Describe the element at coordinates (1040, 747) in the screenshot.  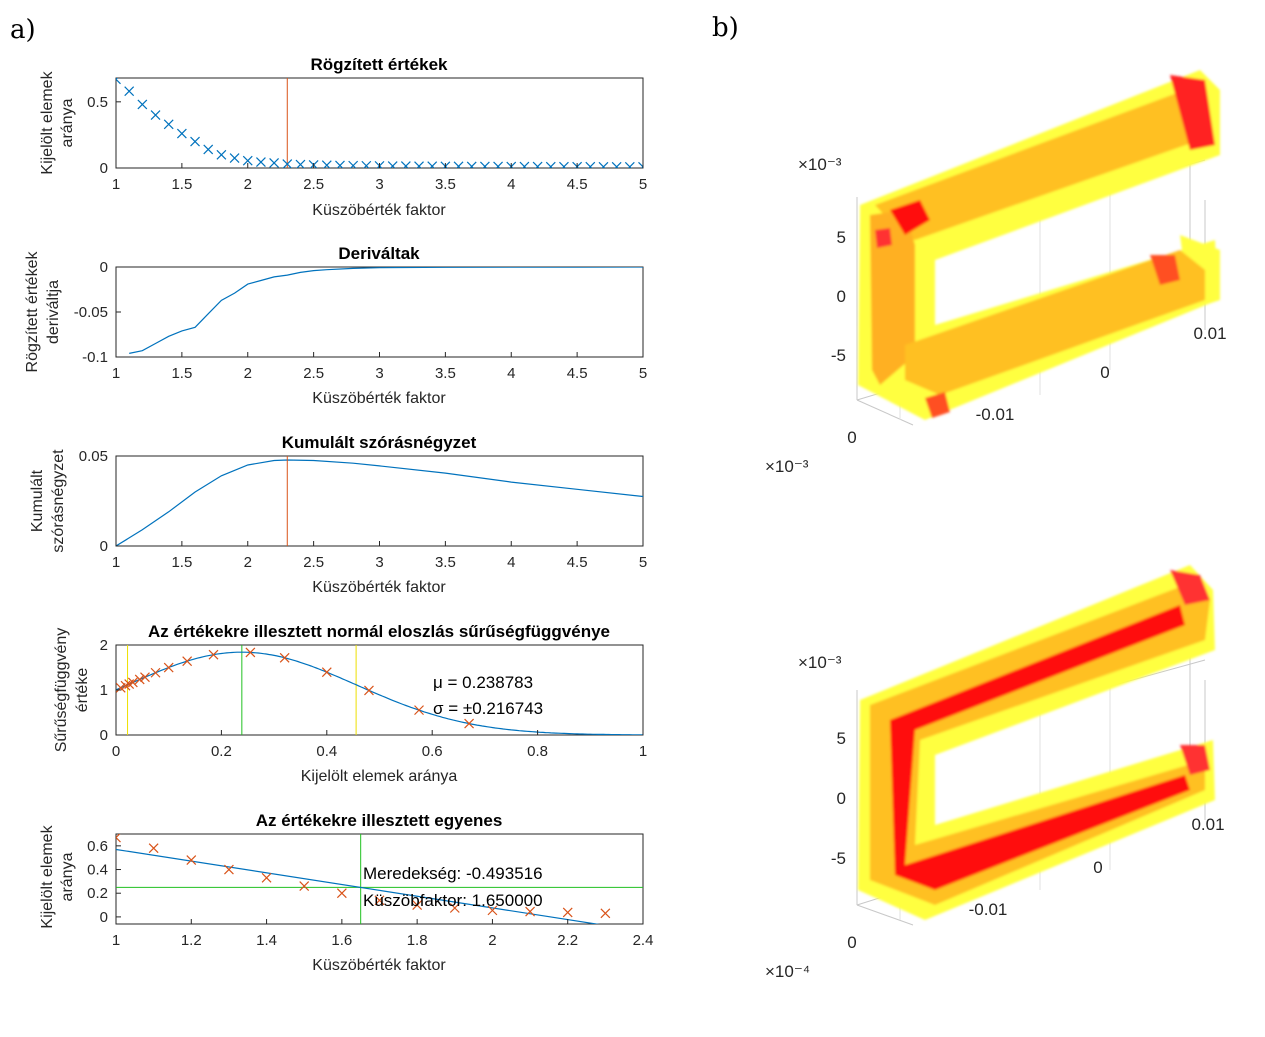
I see `view3d-bottom-hot-band` at that location.